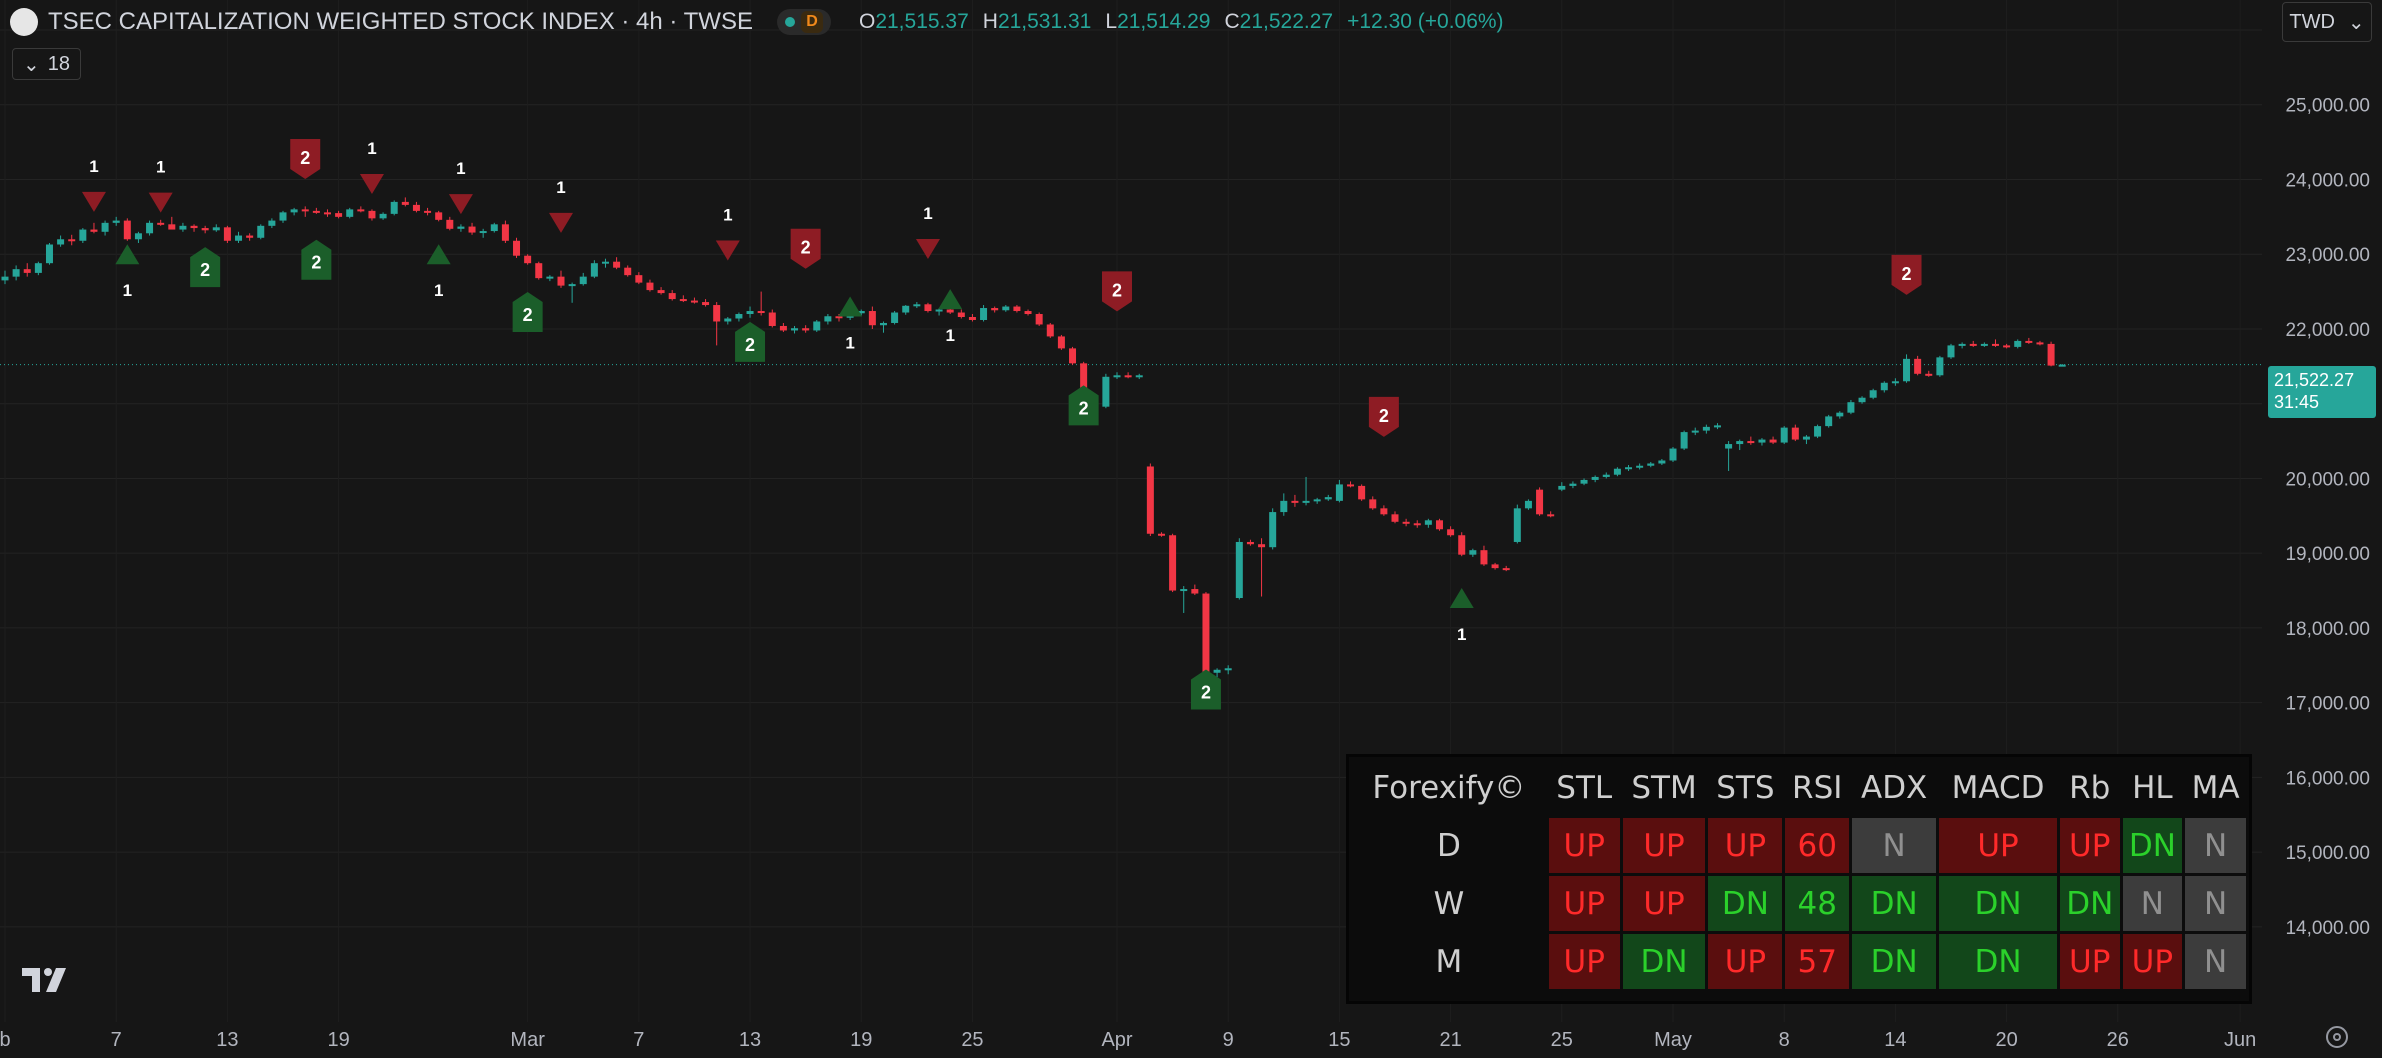 Image resolution: width=2382 pixels, height=1058 pixels. I want to click on currency-label: TWD, so click(2312, 21).